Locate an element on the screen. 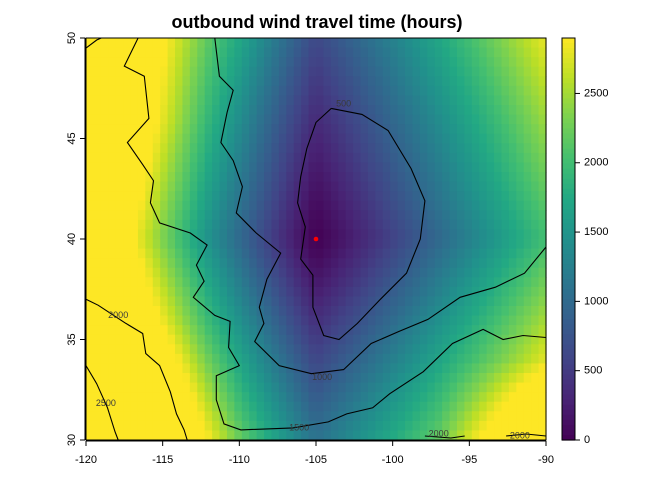 The height and width of the screenshot is (480, 672). colorbar-segment is located at coordinates (568, 106).